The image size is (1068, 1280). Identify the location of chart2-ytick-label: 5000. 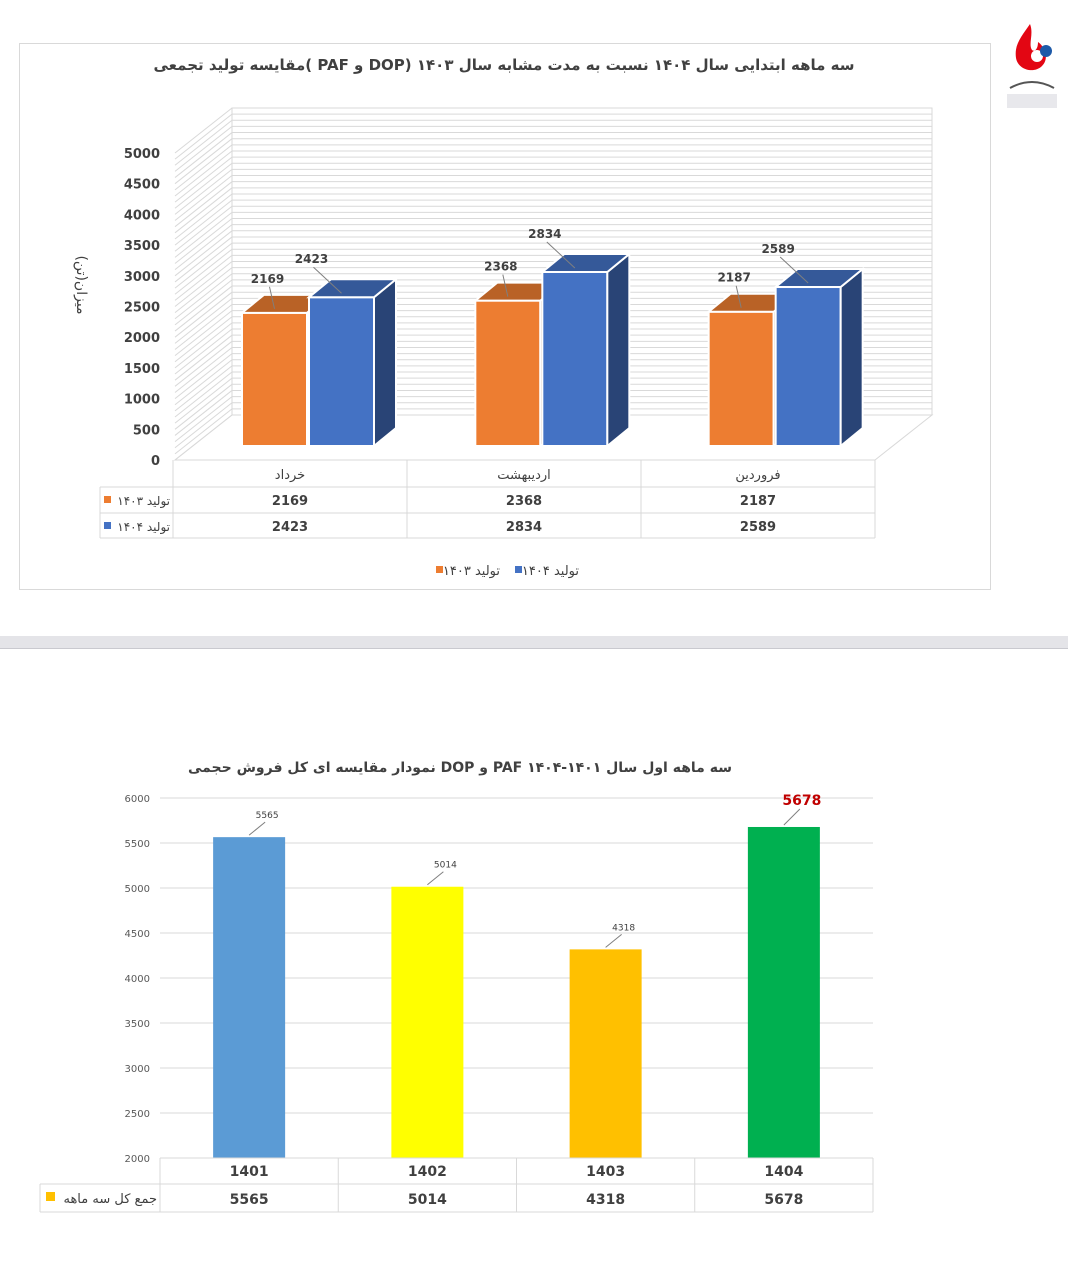
(137, 889).